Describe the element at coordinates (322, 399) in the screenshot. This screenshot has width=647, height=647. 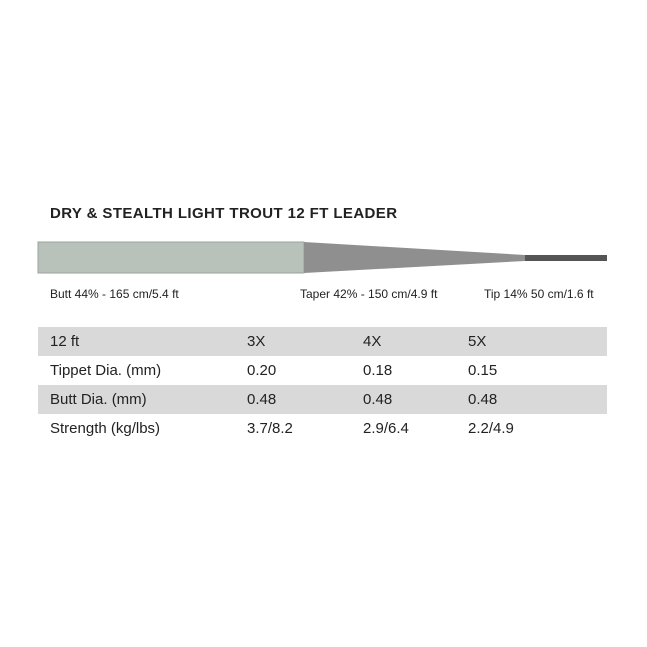
I see `table-row: Butt Dia. (mm) 0.48 0.48 0.48` at that location.